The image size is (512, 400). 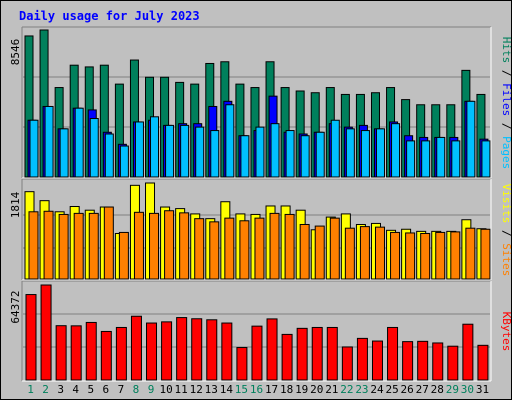 I want to click on x-tick-label: 16, so click(x=256, y=389).